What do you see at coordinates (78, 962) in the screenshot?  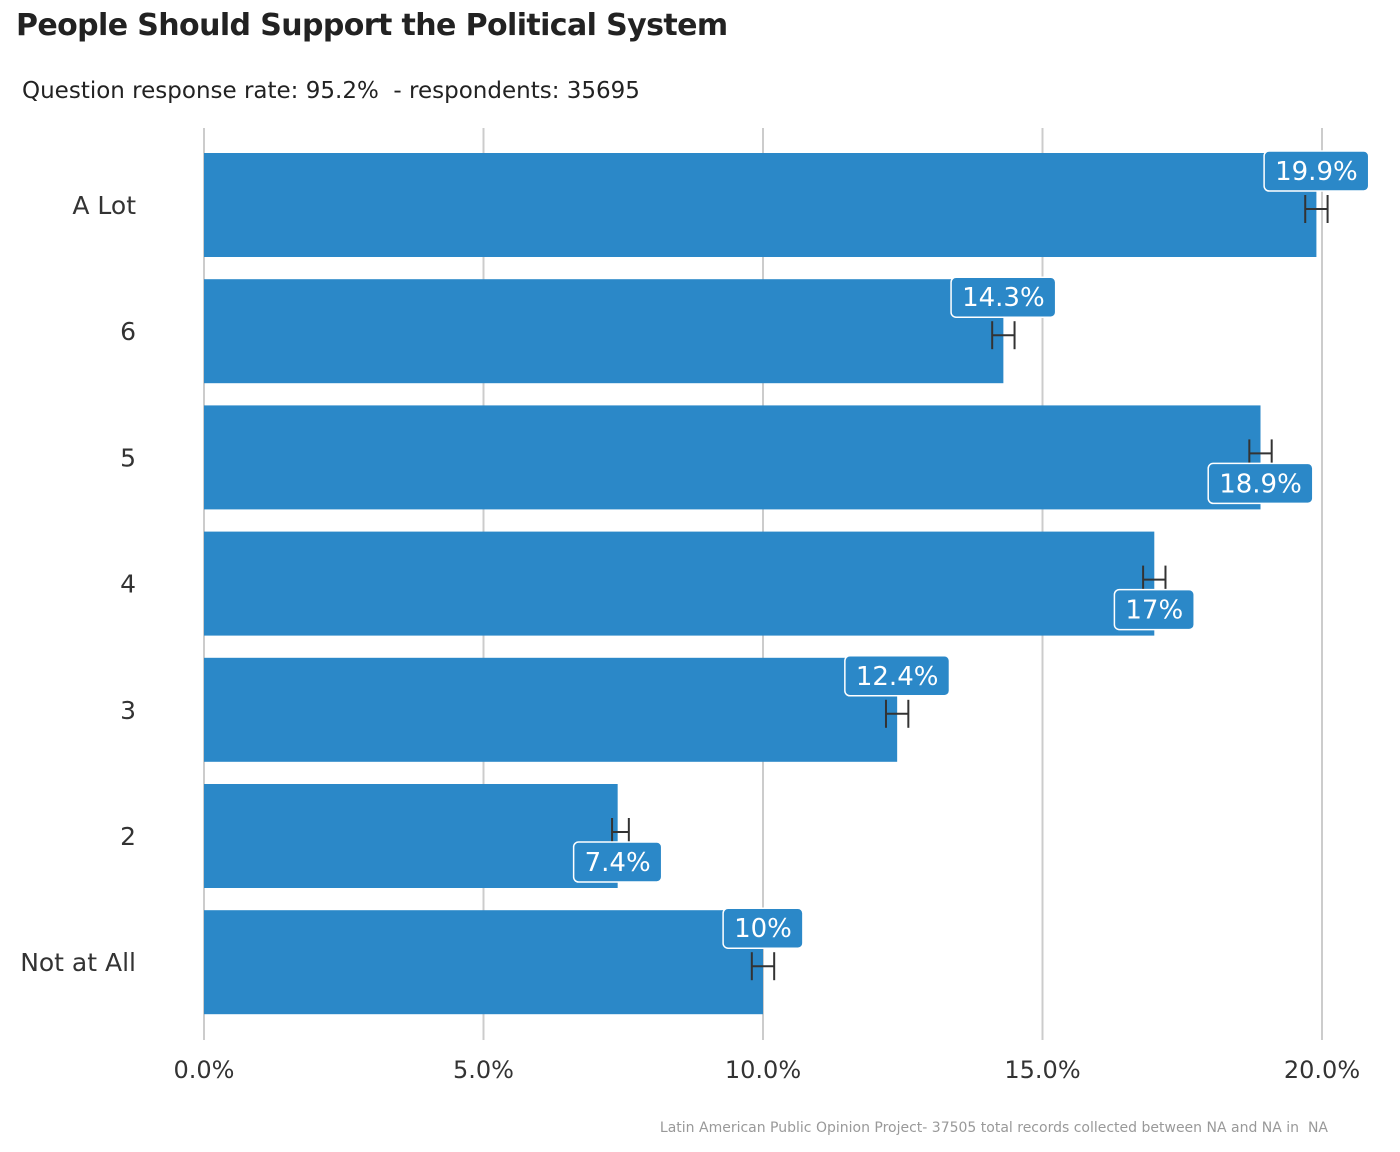 I see `category-label: Not at All` at bounding box center [78, 962].